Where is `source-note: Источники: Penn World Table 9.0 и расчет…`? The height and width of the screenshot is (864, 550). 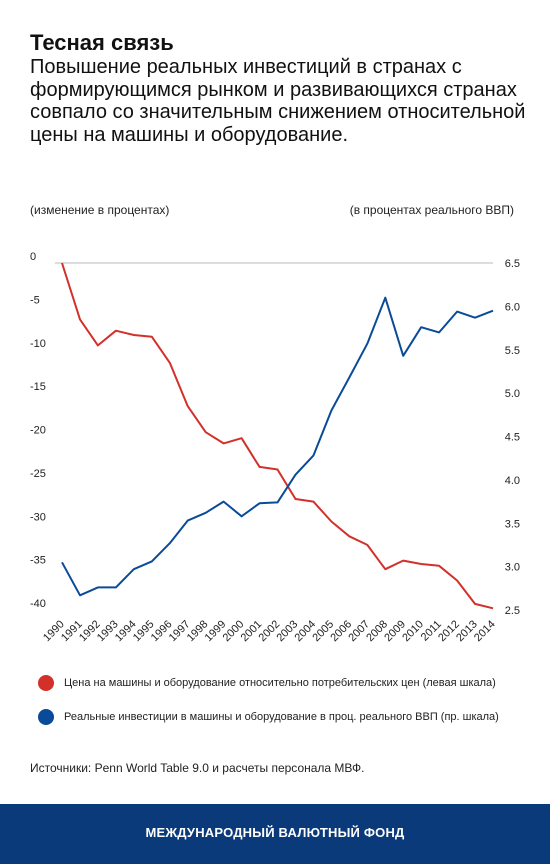 source-note: Источники: Penn World Table 9.0 и расчет… is located at coordinates (197, 768).